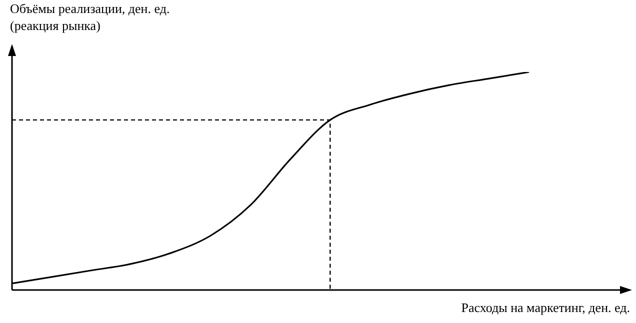 Image resolution: width=636 pixels, height=323 pixels. What do you see at coordinates (545, 308) in the screenshot?
I see `x-axis-title: Расходы на маркетинг, ден. ед.` at bounding box center [545, 308].